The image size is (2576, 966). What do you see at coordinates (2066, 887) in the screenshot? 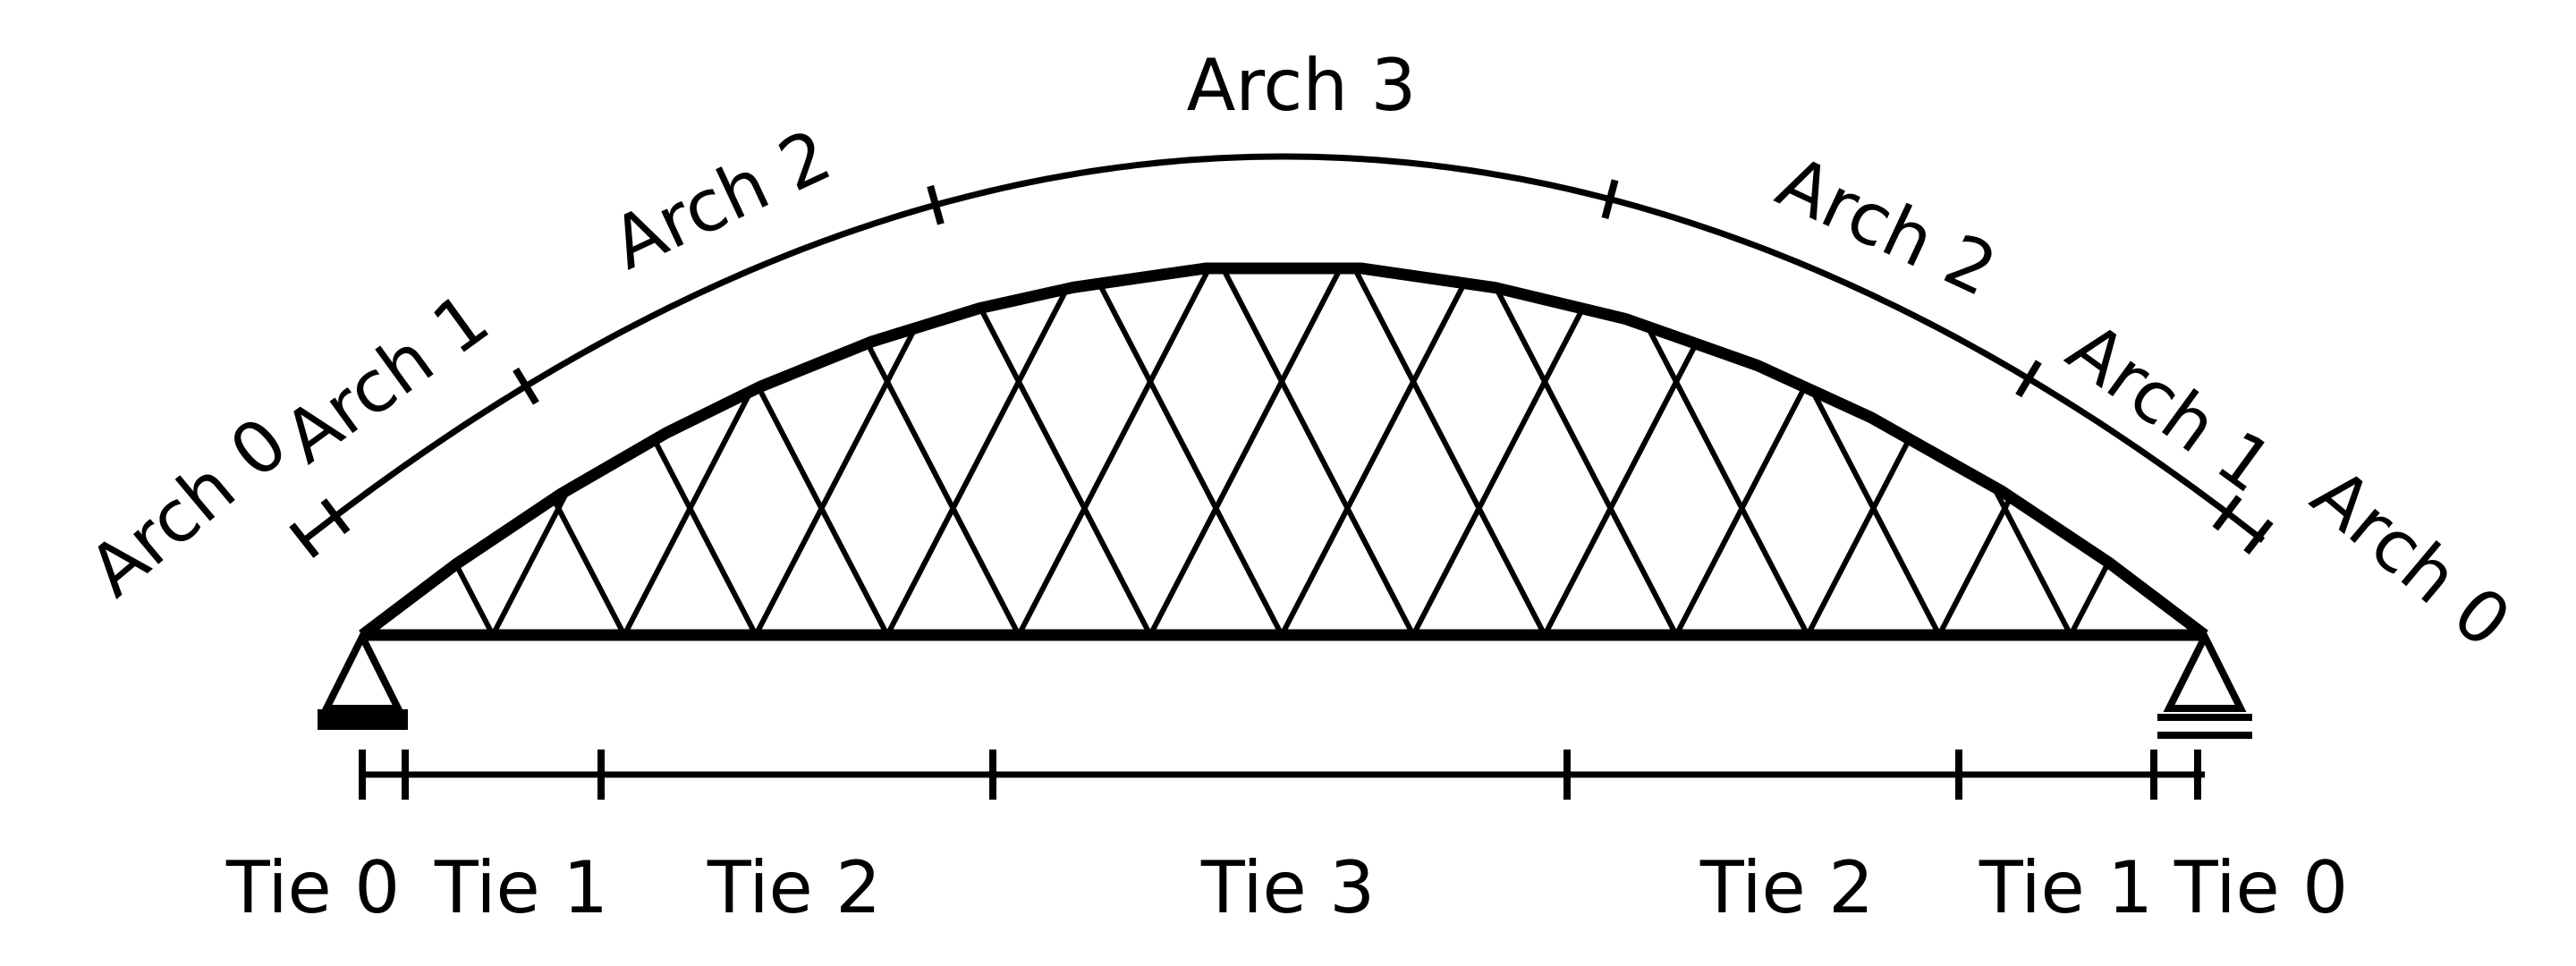
I see `tie-label-1-right: Tie 1` at bounding box center [2066, 887].